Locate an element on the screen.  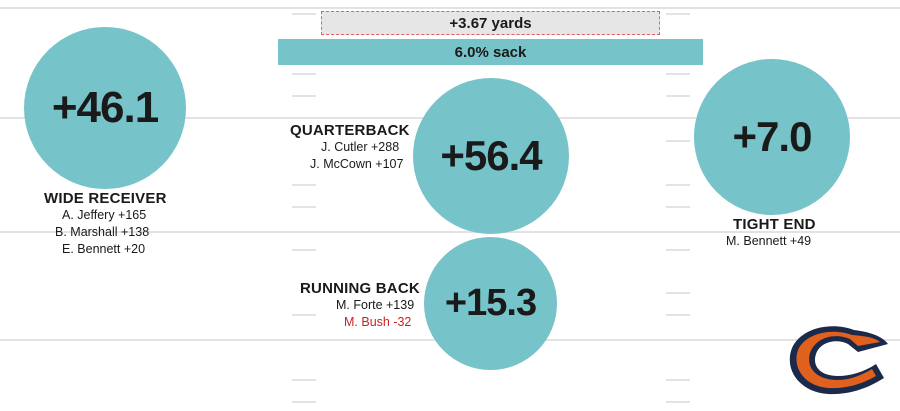
wide-receiver-title: WIDE RECEIVER is located at coordinates (105, 198).